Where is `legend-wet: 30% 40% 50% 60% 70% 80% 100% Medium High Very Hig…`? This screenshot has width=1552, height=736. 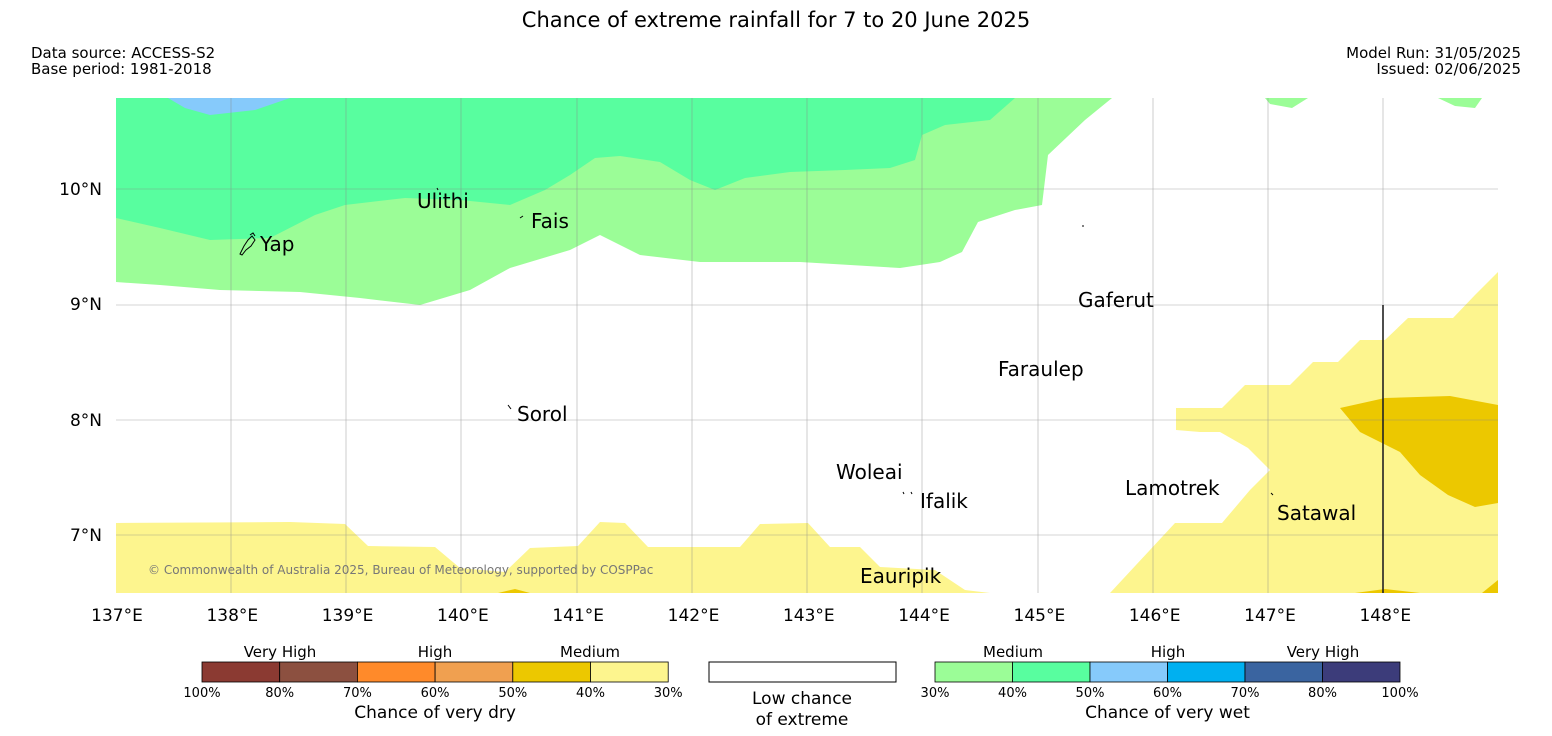
legend-wet: 30% 40% 50% 60% 70% 80% 100% Medium High Very Hig… is located at coordinates (1170, 683).